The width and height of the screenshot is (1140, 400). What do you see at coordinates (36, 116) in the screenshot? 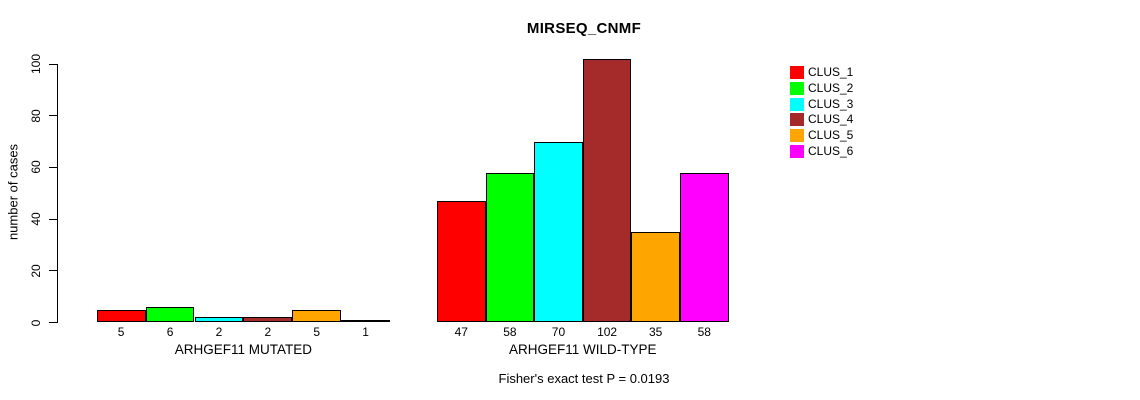
I see `y-tick-label: 80` at bounding box center [36, 116].